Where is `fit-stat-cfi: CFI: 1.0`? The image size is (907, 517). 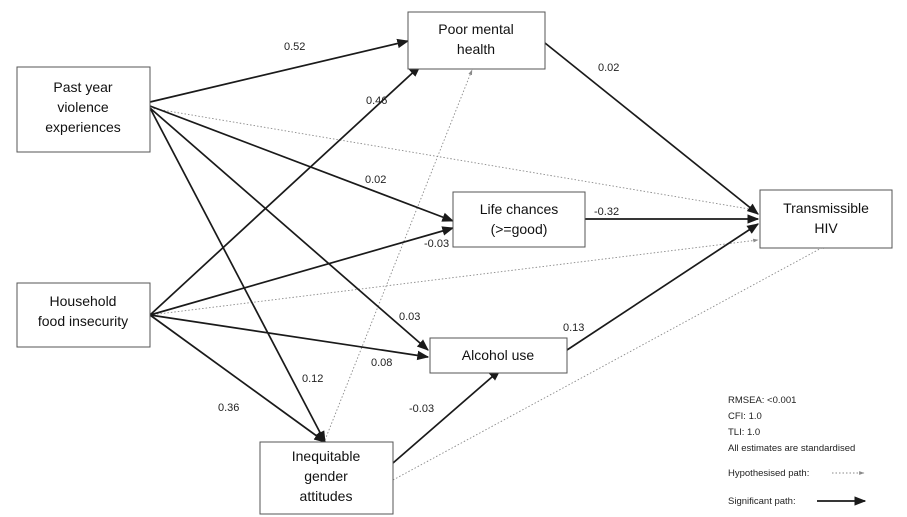
fit-stat-cfi: CFI: 1.0 is located at coordinates (745, 416).